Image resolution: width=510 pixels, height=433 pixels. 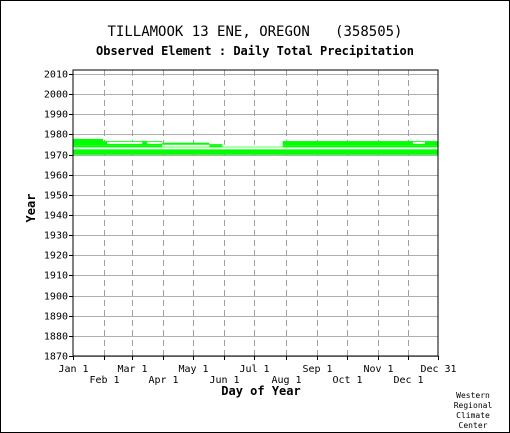 What do you see at coordinates (473, 415) in the screenshot?
I see `credit-line: Climate` at bounding box center [473, 415].